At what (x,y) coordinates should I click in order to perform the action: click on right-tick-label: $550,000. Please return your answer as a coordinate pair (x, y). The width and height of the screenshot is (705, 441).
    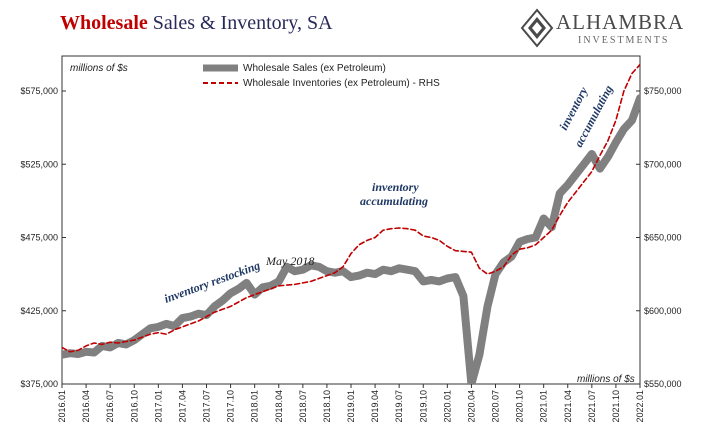
    Looking at the image, I should click on (663, 384).